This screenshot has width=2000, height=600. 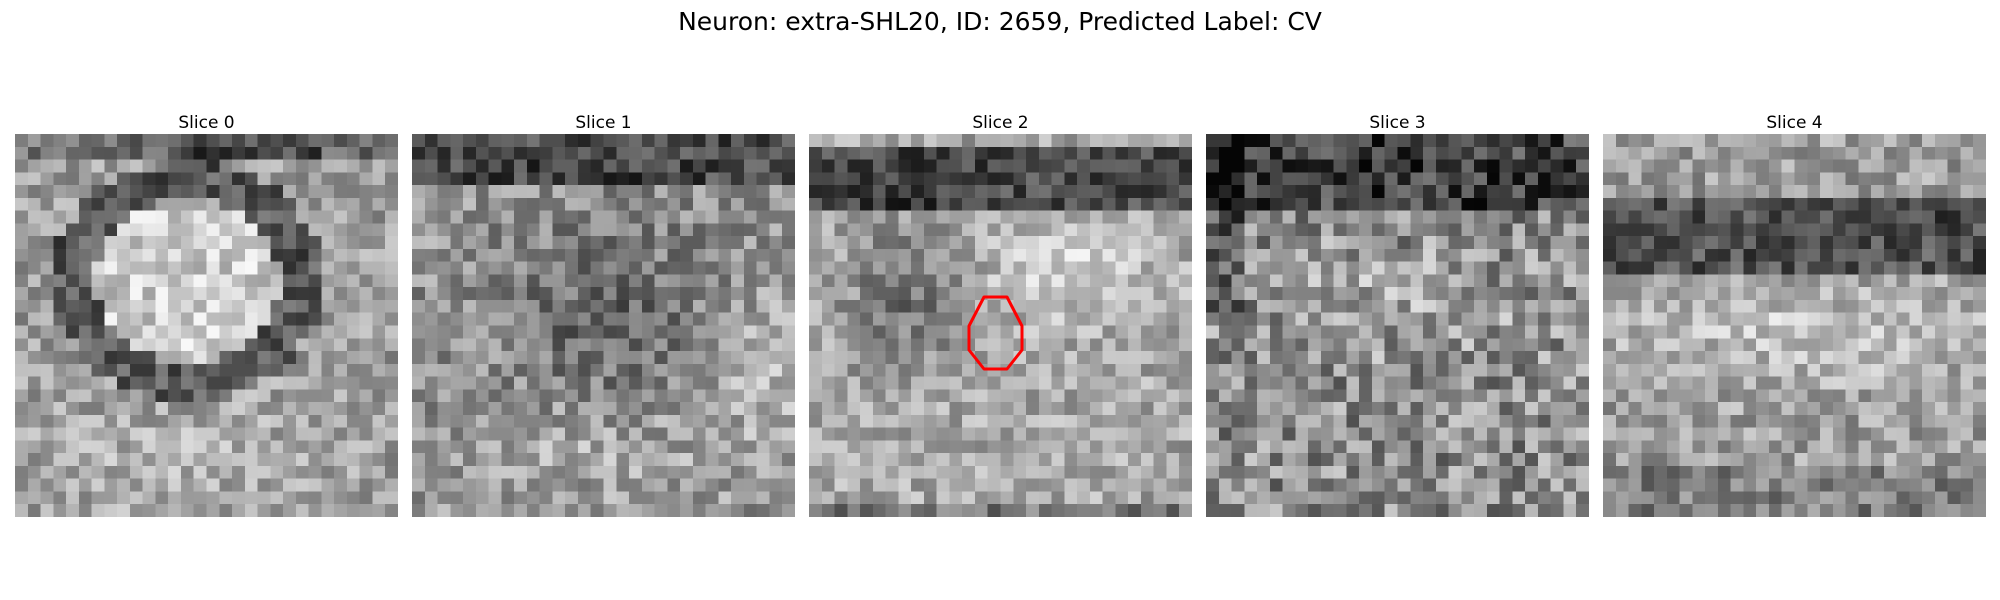 I want to click on slice-title: Slice 4, so click(x=1794, y=123).